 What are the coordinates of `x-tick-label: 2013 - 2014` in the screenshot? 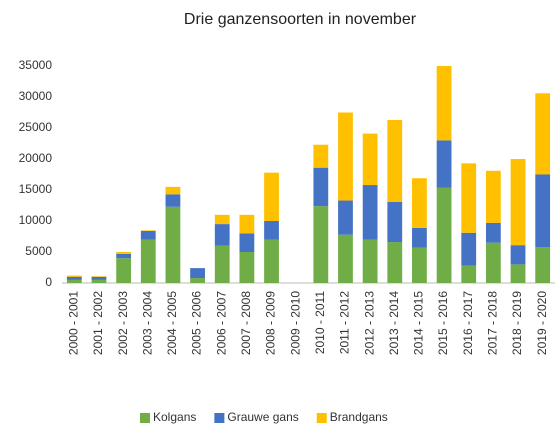 It's located at (394, 323).